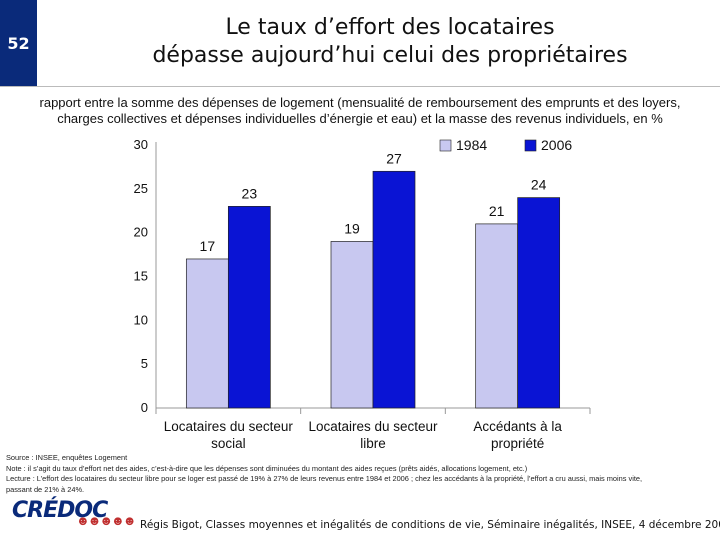 The width and height of the screenshot is (720, 540). Describe the element at coordinates (60, 510) in the screenshot. I see `logo-text: CRÉDOC` at that location.